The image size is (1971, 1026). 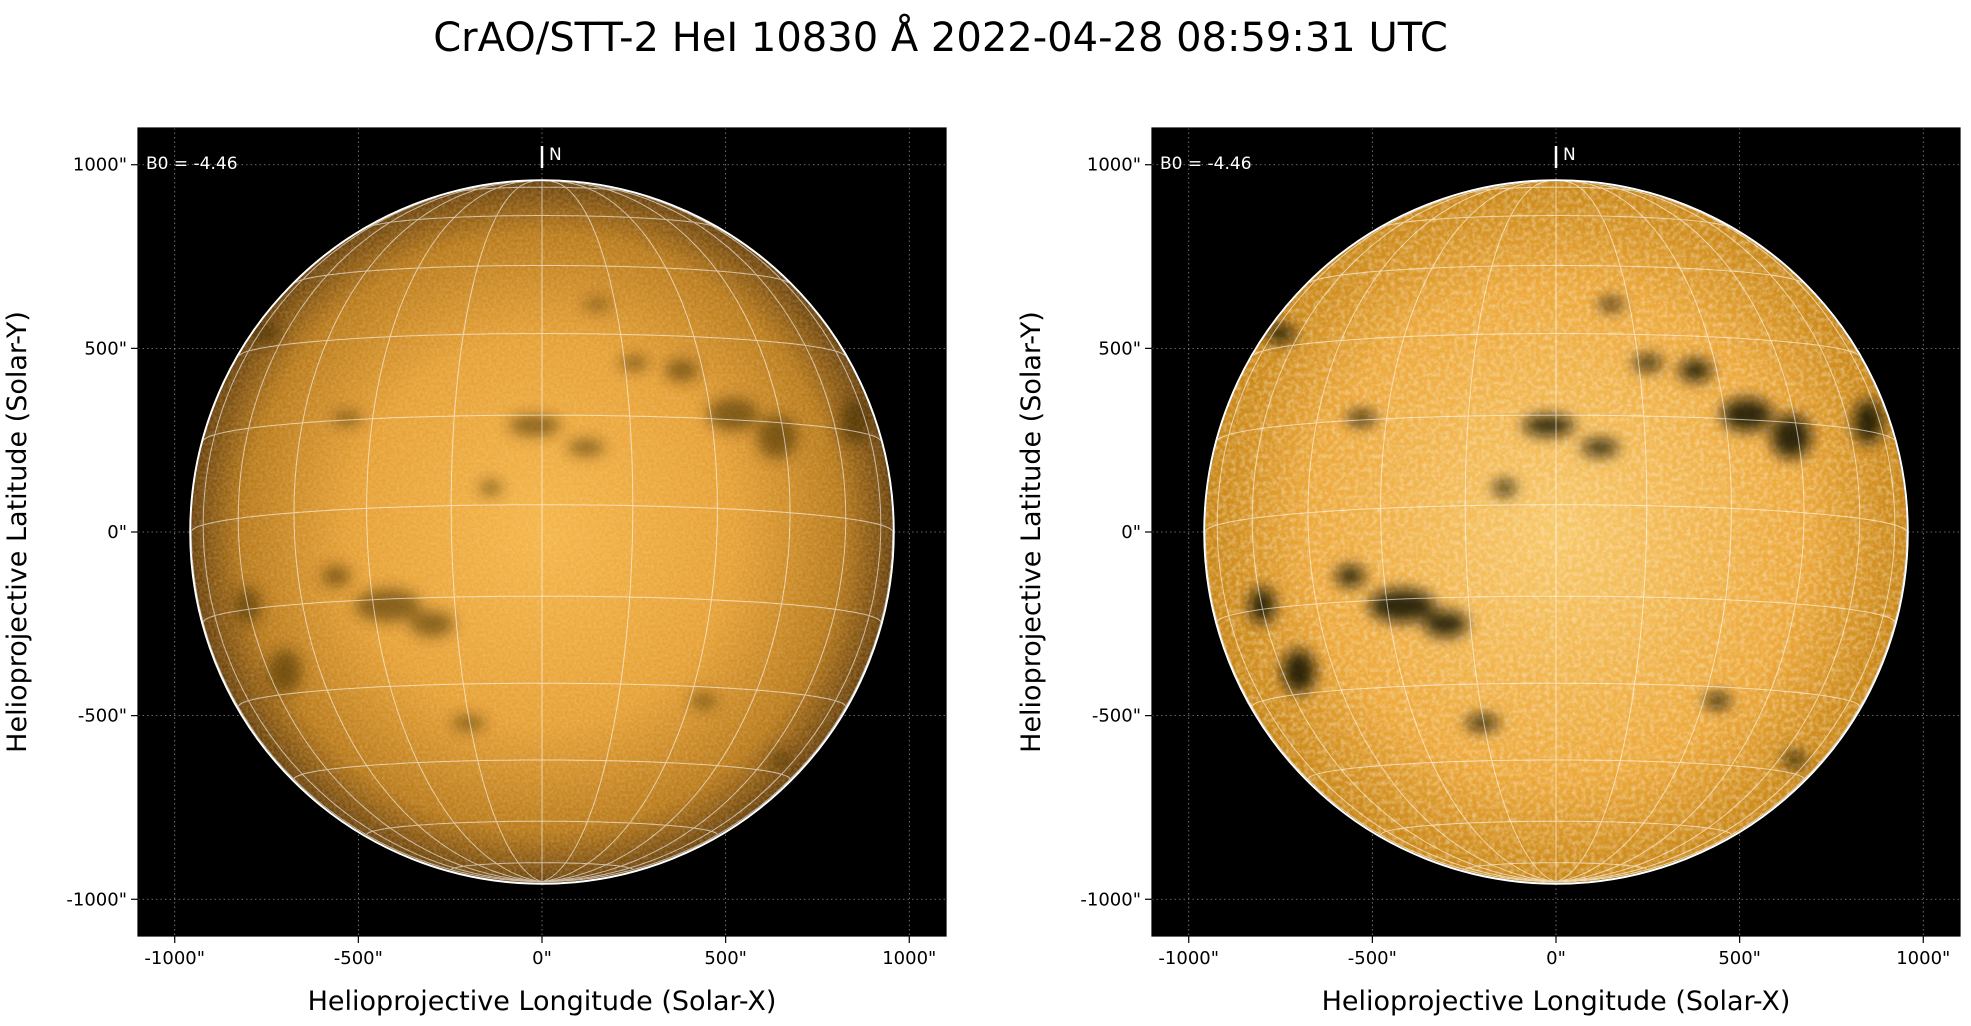 I want to click on dark-regions, so click(x=552, y=533).